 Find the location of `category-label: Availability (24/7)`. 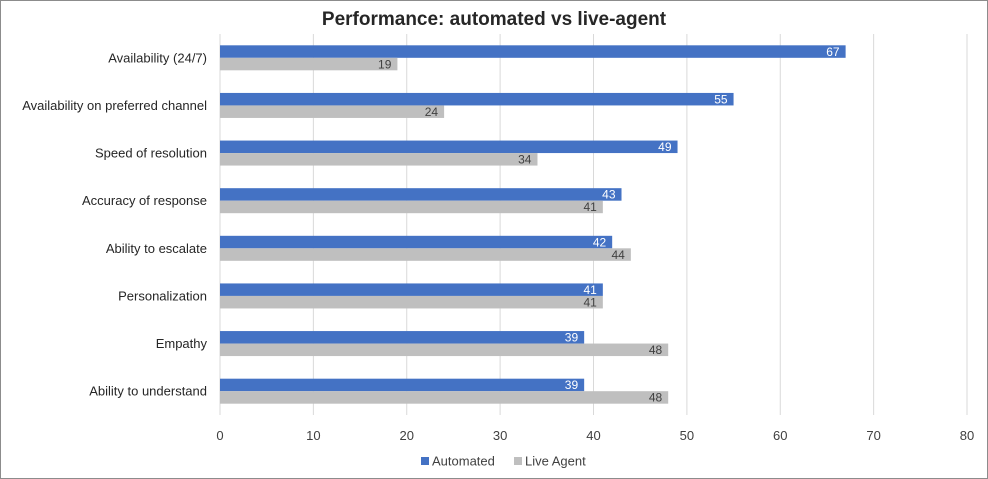

category-label: Availability (24/7) is located at coordinates (157, 57).